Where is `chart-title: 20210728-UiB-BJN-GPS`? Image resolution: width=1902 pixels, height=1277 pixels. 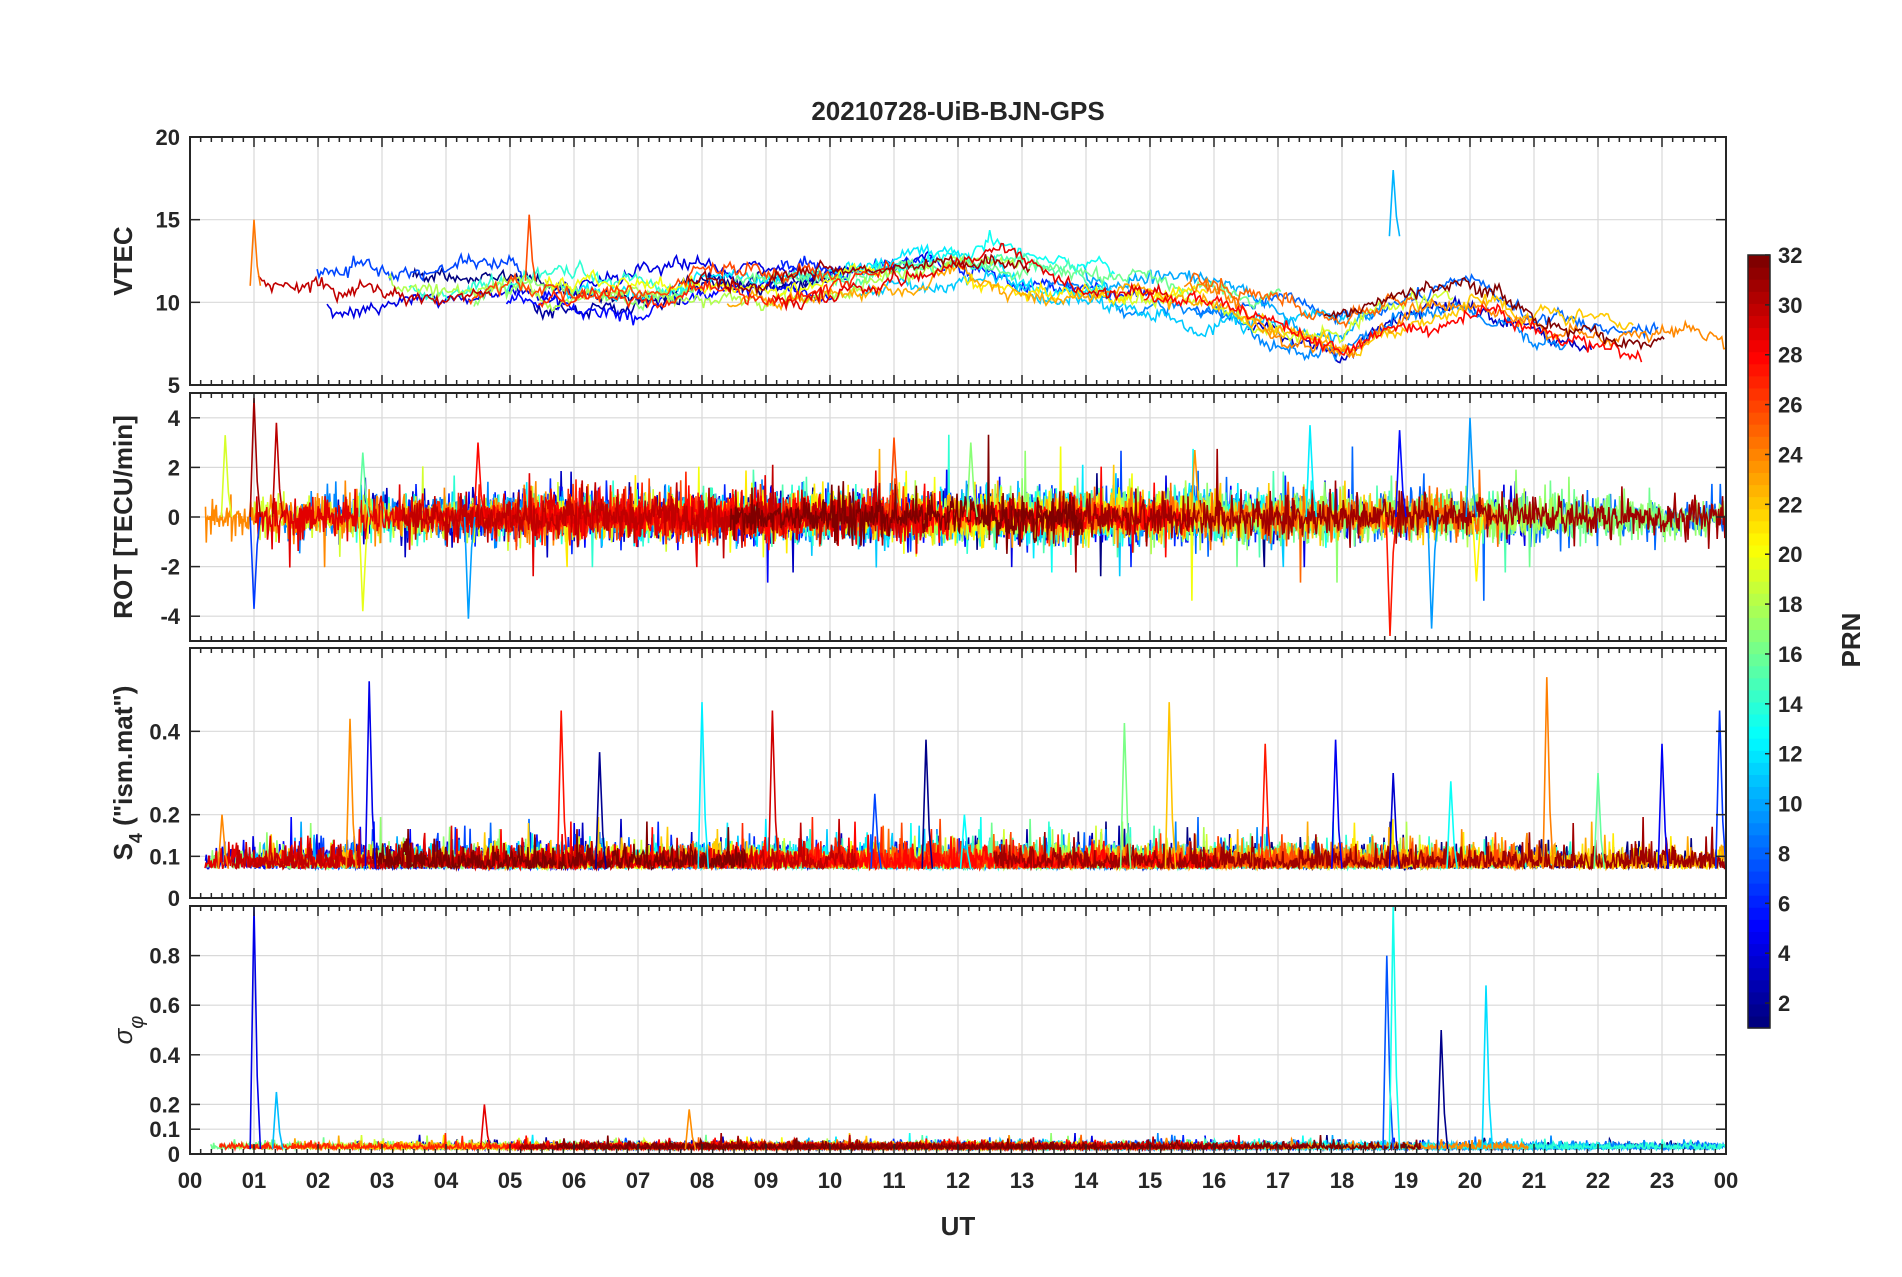
chart-title: 20210728-UiB-BJN-GPS is located at coordinates (957, 111).